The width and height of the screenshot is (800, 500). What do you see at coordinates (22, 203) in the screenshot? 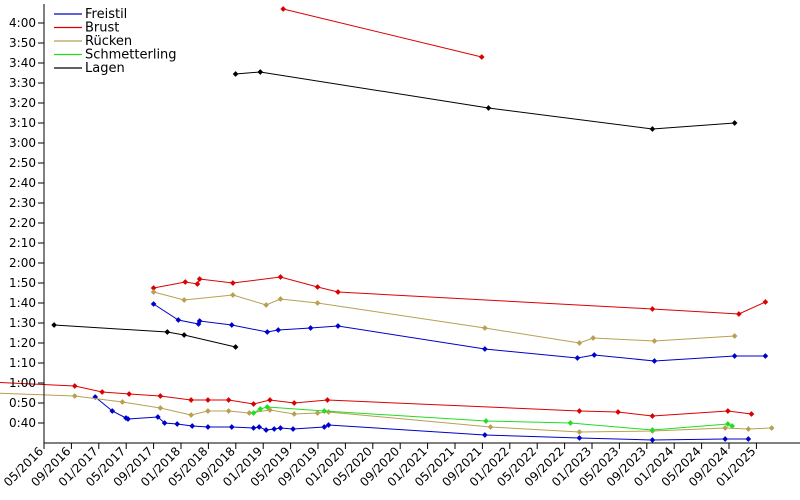
I see `y-tick-label: 2:30` at bounding box center [22, 203].